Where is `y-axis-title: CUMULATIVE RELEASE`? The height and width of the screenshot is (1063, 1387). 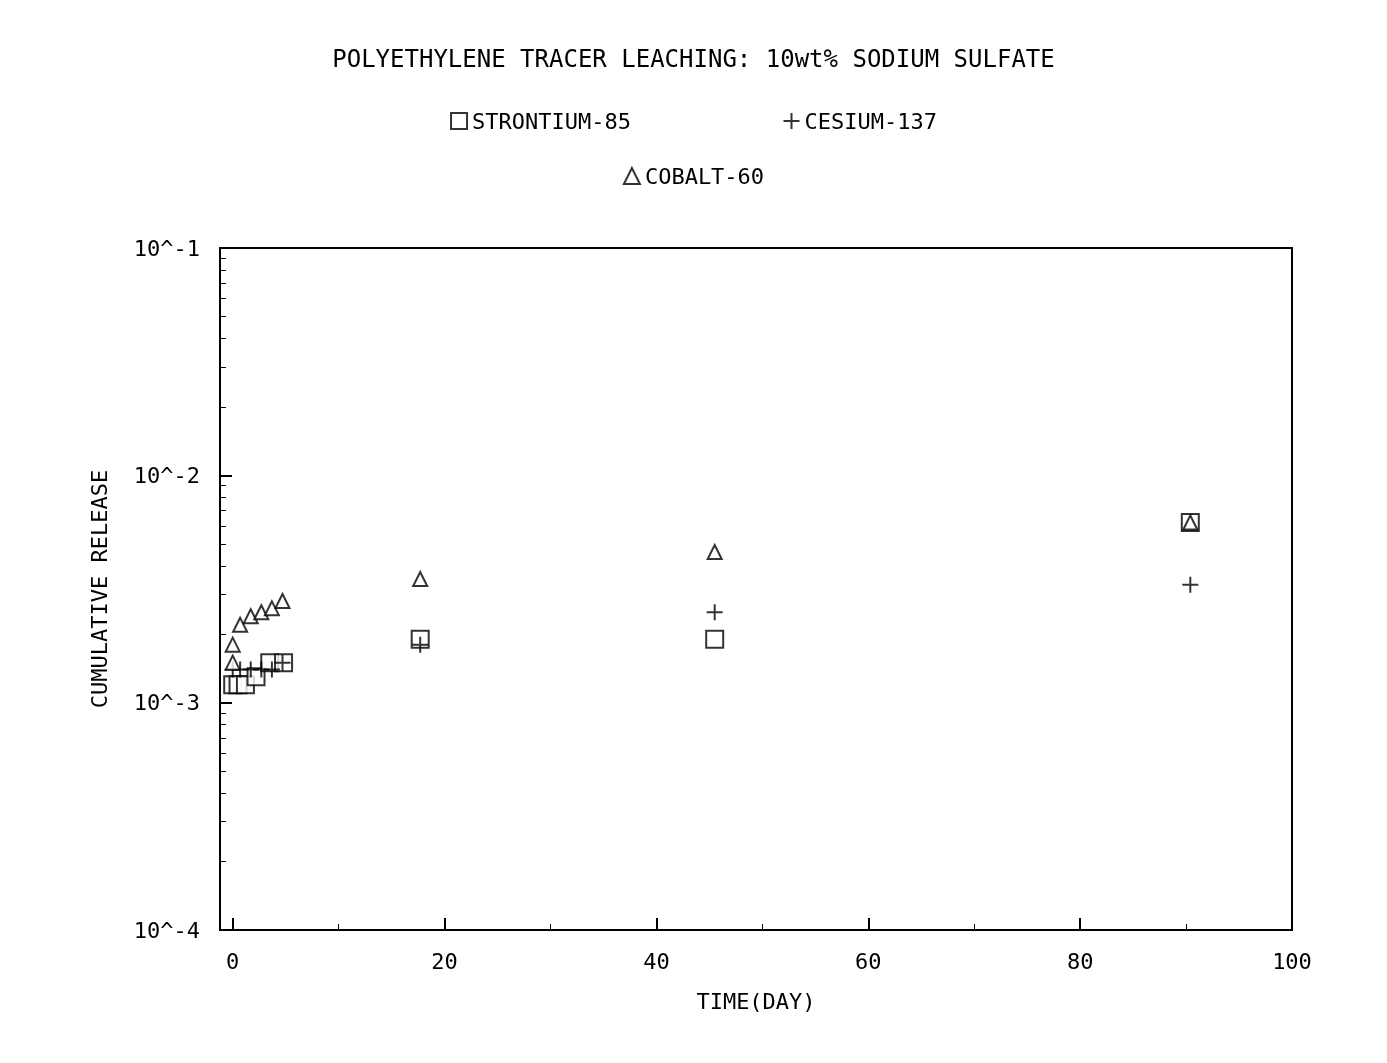 y-axis-title: CUMULATIVE RELEASE is located at coordinates (99, 589).